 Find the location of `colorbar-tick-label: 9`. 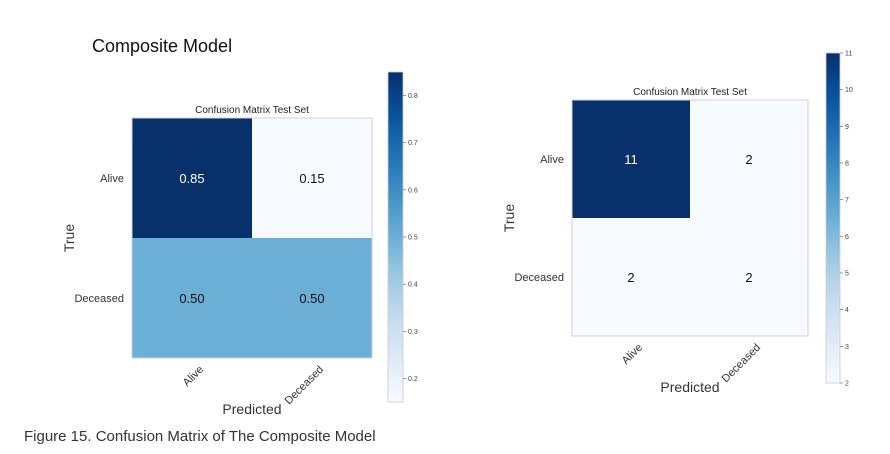

colorbar-tick-label: 9 is located at coordinates (847, 127).